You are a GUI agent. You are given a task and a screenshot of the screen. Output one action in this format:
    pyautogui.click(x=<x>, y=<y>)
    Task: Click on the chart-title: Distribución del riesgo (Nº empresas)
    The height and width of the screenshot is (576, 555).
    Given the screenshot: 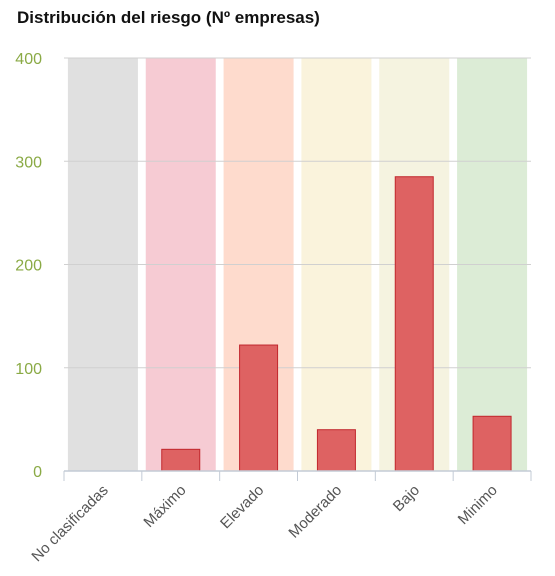 What is the action you would take?
    pyautogui.click(x=168, y=17)
    